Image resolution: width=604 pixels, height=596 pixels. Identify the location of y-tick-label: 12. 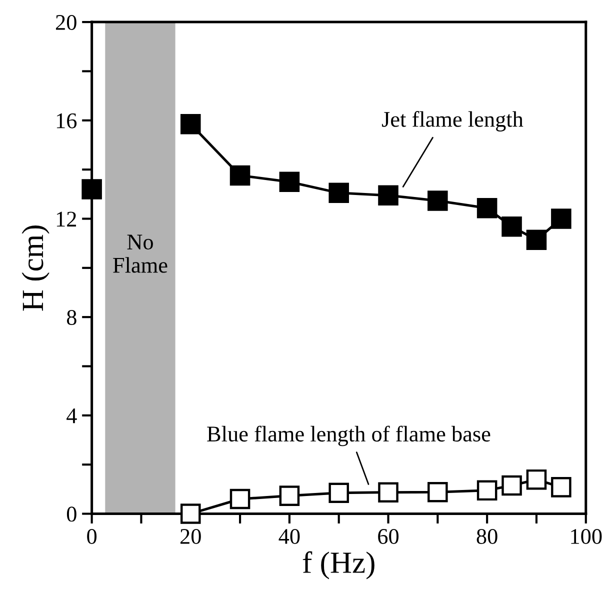
(66, 219).